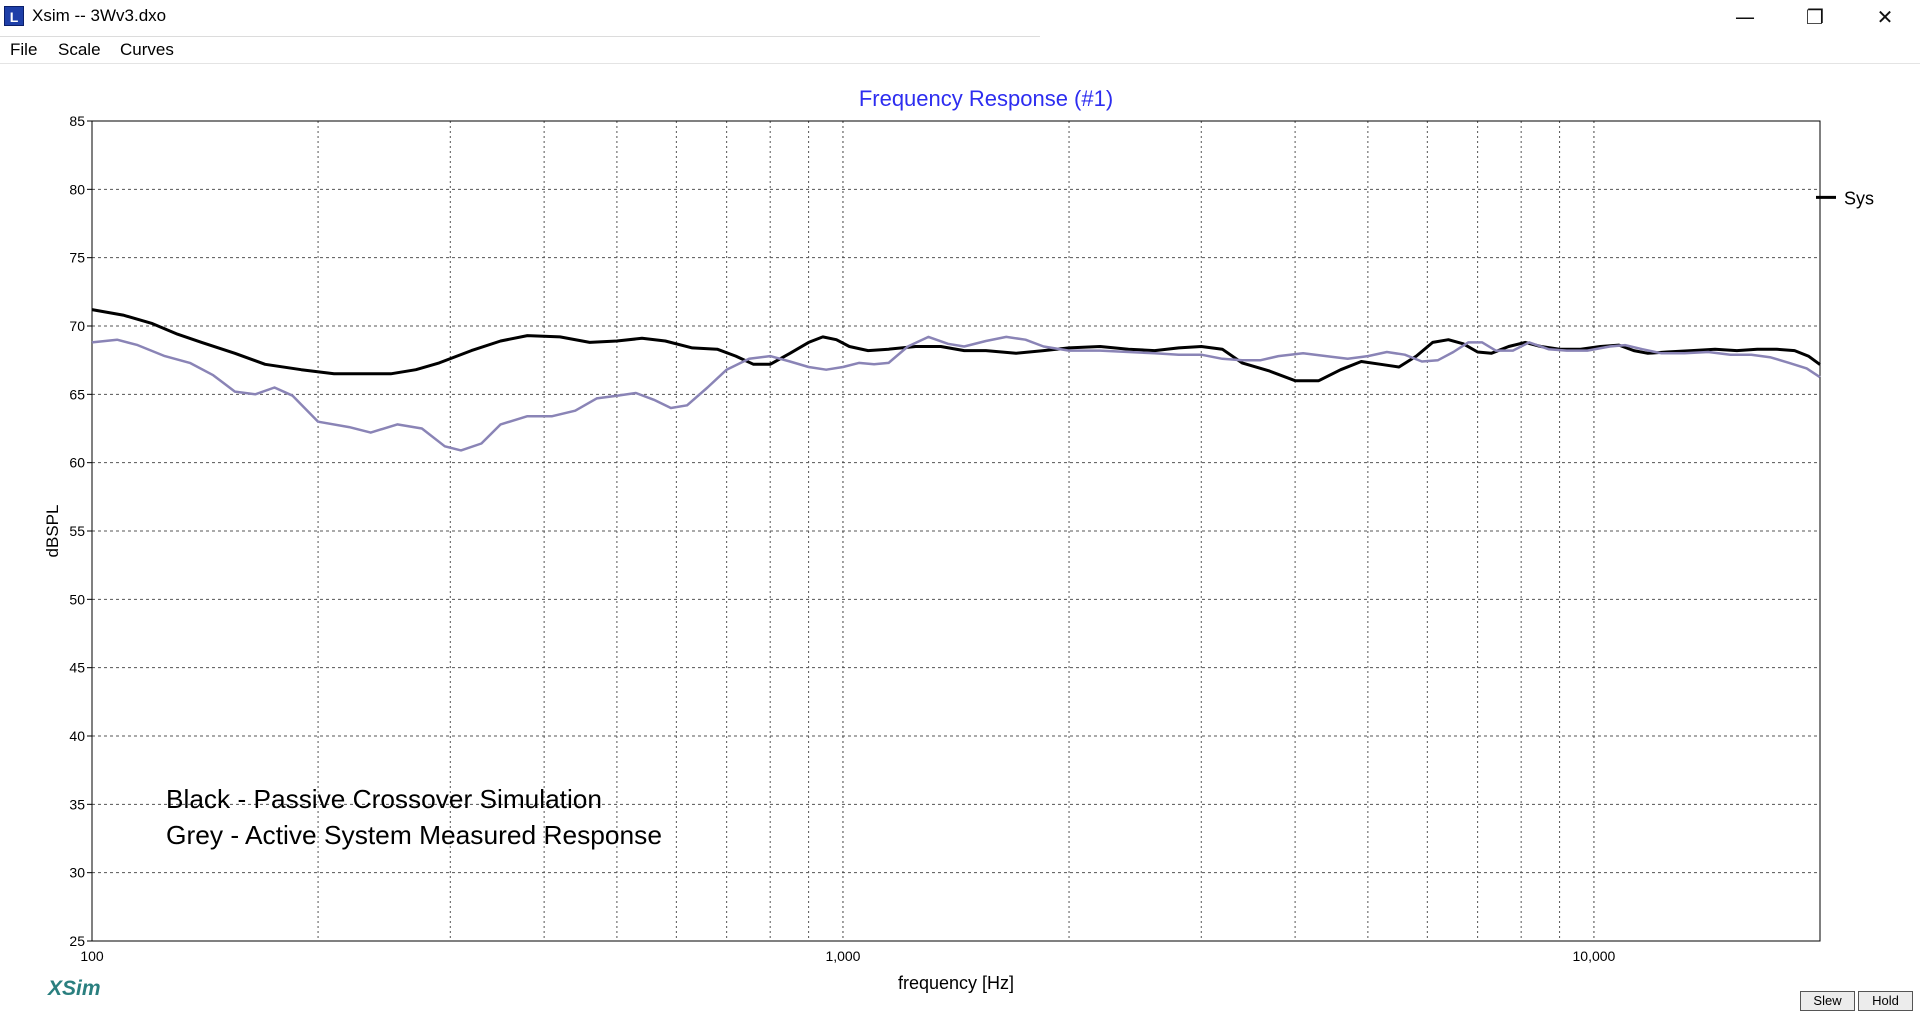 The width and height of the screenshot is (1920, 1011). Describe the element at coordinates (77, 394) in the screenshot. I see `y-tick-label: 65` at that location.